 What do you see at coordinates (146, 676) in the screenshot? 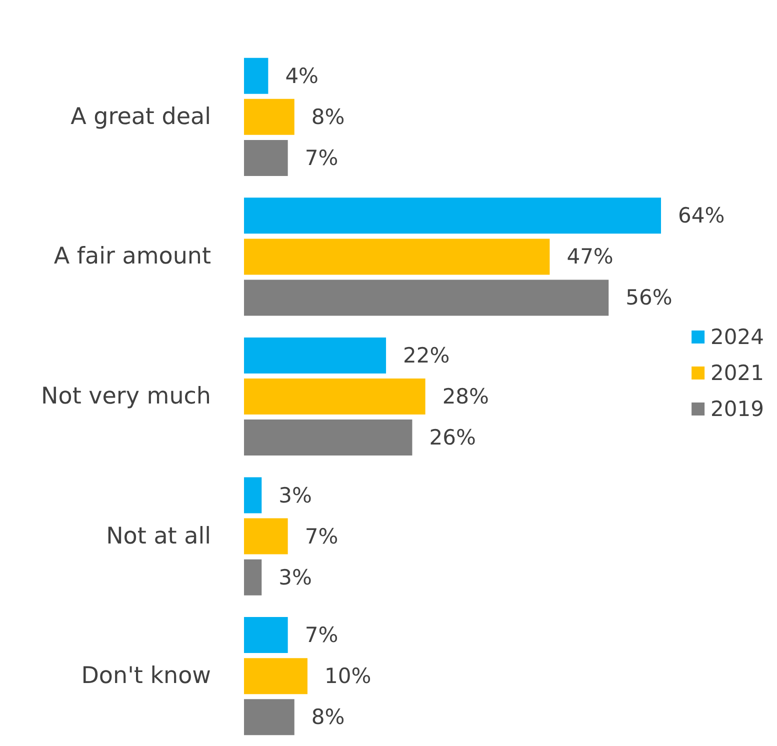
I see `y-tick-label: Don't know` at bounding box center [146, 676].